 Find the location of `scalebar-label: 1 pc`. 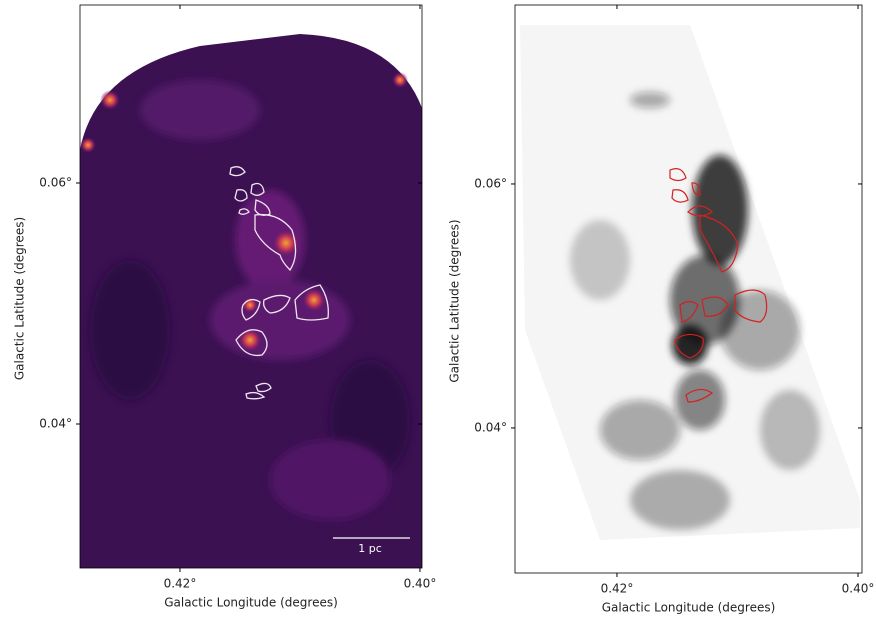

scalebar-label: 1 pc is located at coordinates (370, 548).